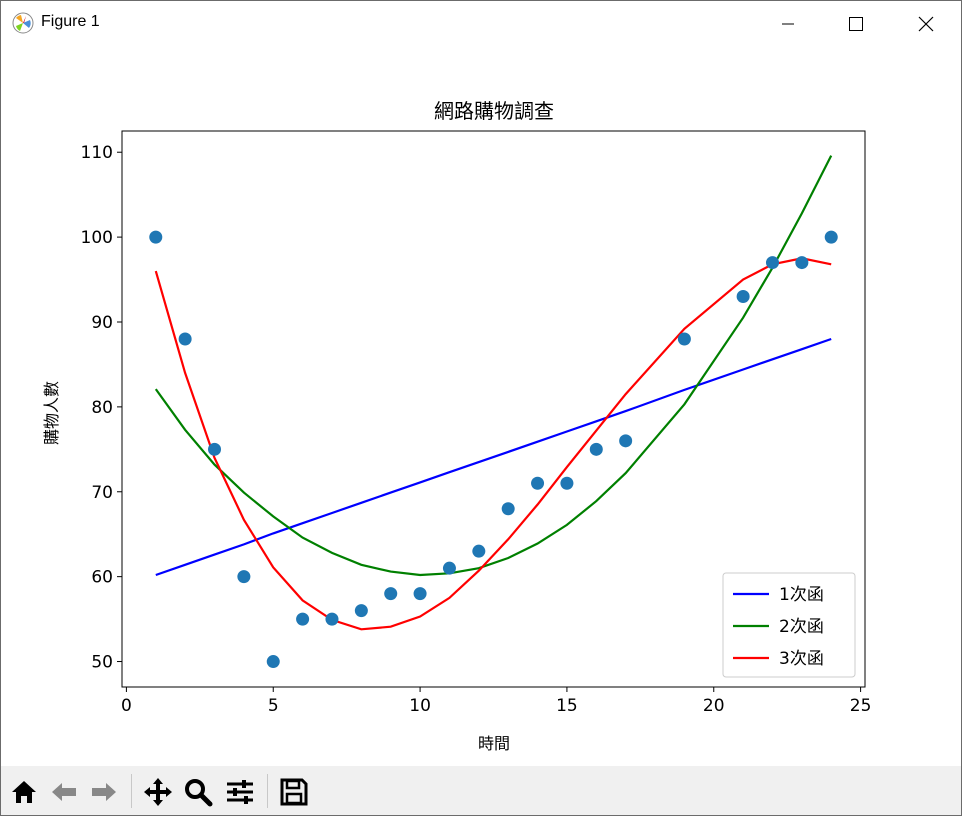  I want to click on maximize-button, so click(856, 23).